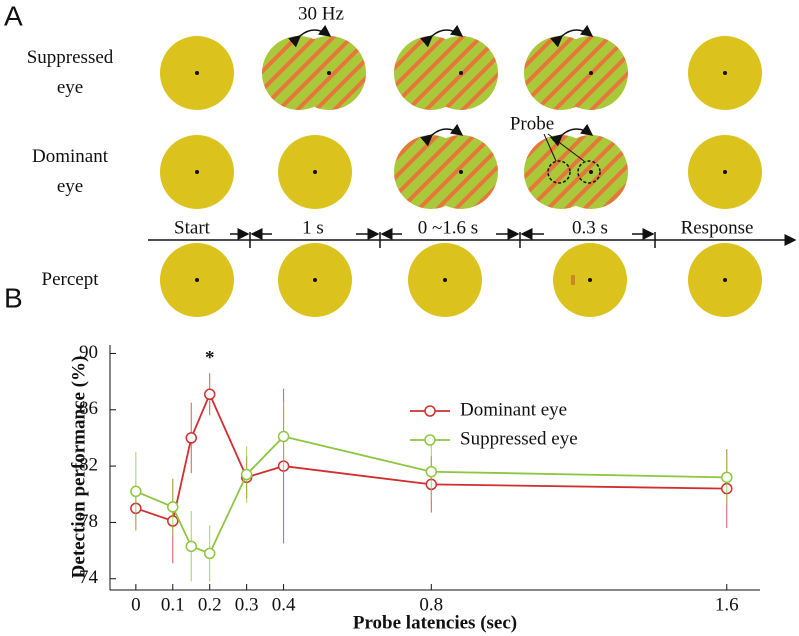 The image size is (799, 636). What do you see at coordinates (727, 604) in the screenshot?
I see `x-tick-label: 1.6` at bounding box center [727, 604].